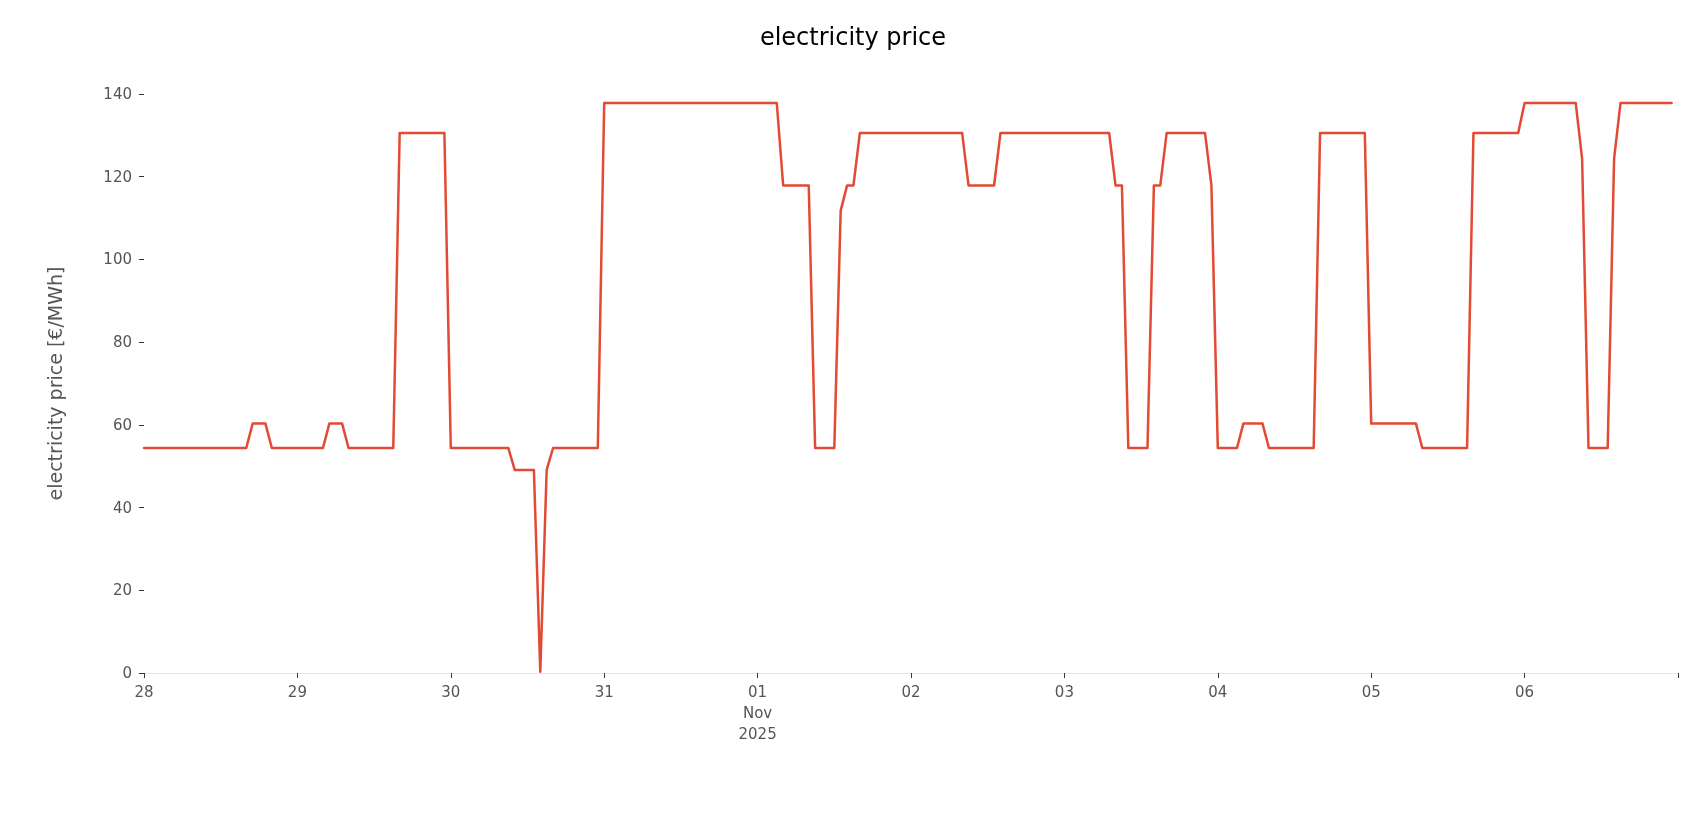  I want to click on x-tick-label: 05, so click(1371, 691).